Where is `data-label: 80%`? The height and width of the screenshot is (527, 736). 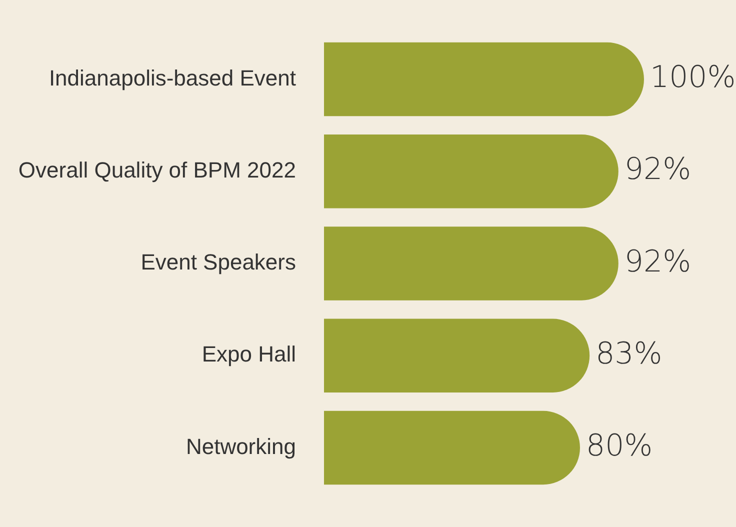 data-label: 80% is located at coordinates (619, 446).